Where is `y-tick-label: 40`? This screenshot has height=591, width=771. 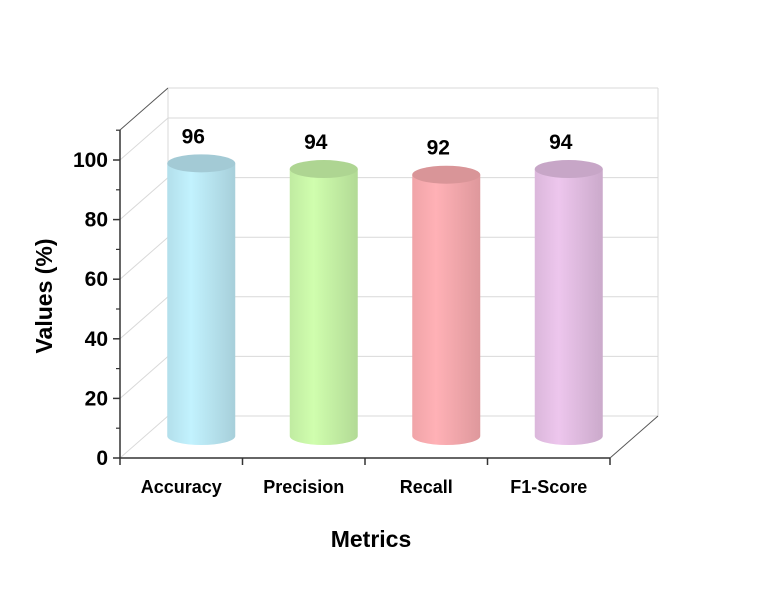 y-tick-label: 40 is located at coordinates (96, 339).